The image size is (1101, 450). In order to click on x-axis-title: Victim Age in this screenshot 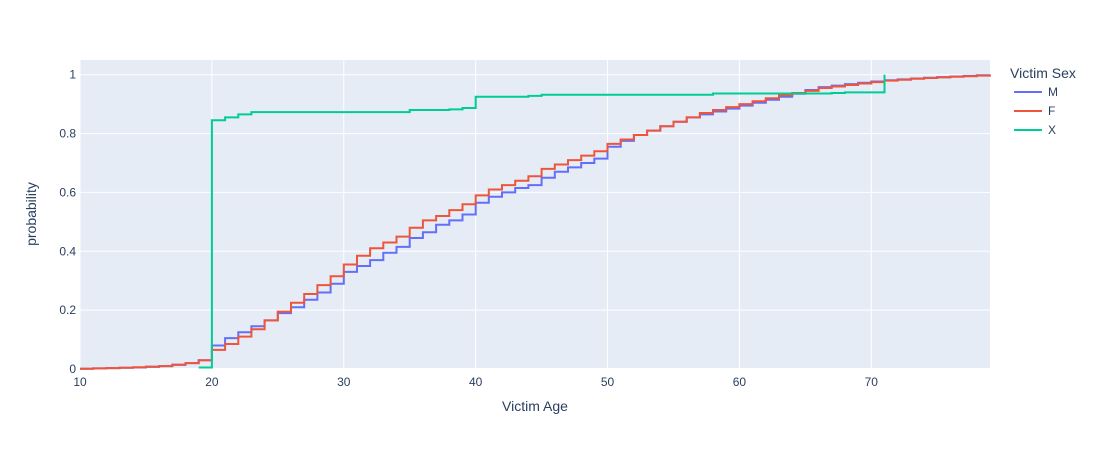, I will do `click(535, 406)`.